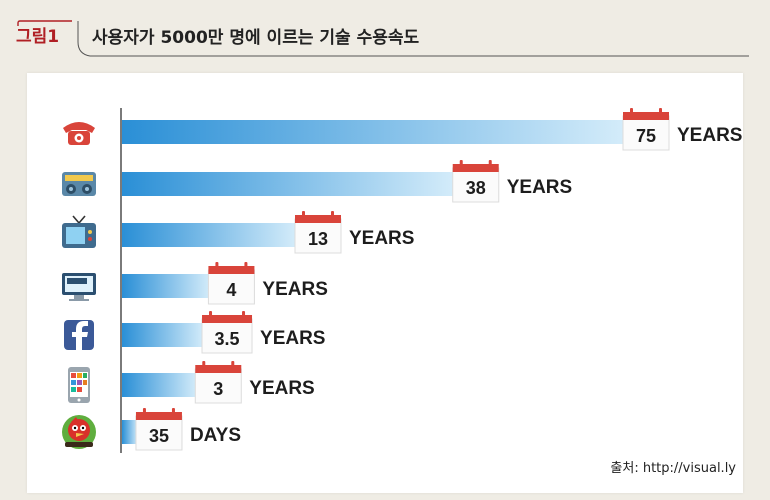  I want to click on value-number: 38, so click(476, 188).